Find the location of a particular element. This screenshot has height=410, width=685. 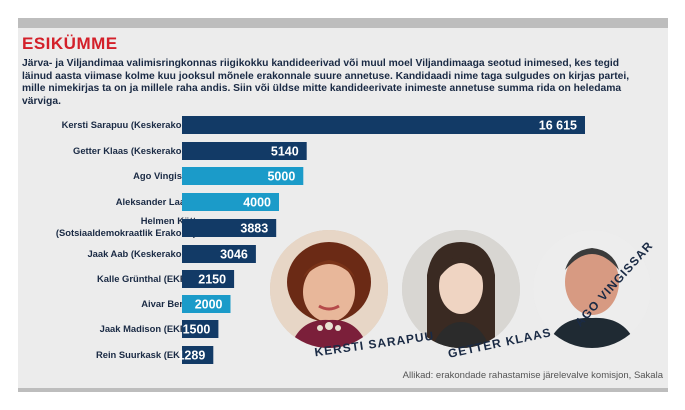

ago-vingissar-photo is located at coordinates (592, 289).